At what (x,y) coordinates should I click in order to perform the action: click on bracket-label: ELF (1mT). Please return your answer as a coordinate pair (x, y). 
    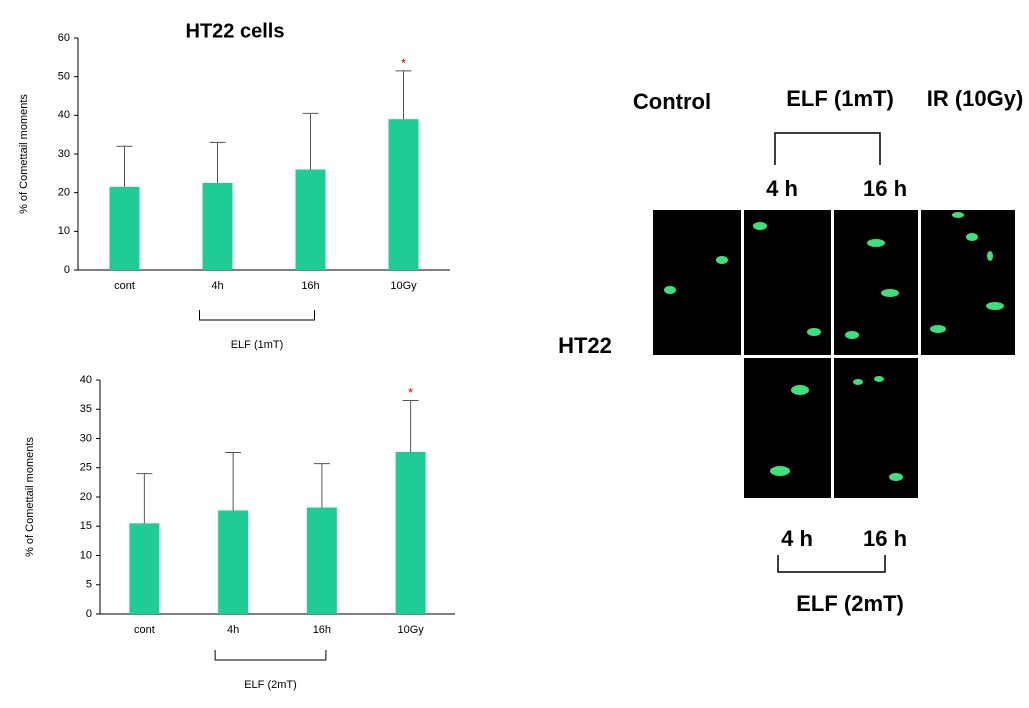
    Looking at the image, I should click on (257, 345).